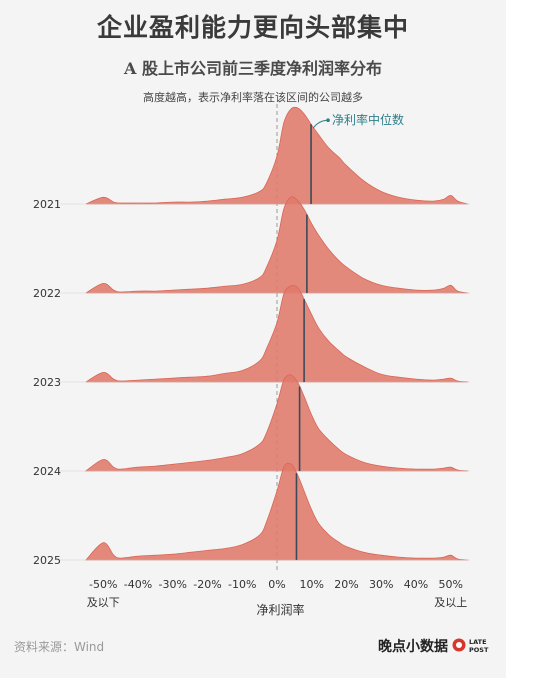  Describe the element at coordinates (242, 584) in the screenshot. I see `x-tick-label: -10%` at that location.